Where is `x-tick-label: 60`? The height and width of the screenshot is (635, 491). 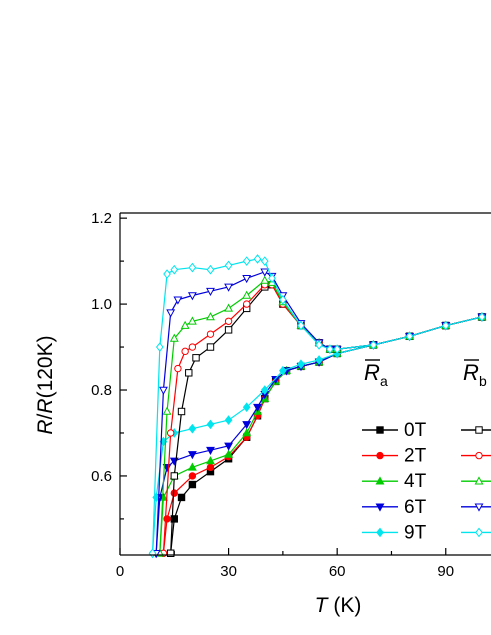 x-tick-label: 60 is located at coordinates (337, 571).